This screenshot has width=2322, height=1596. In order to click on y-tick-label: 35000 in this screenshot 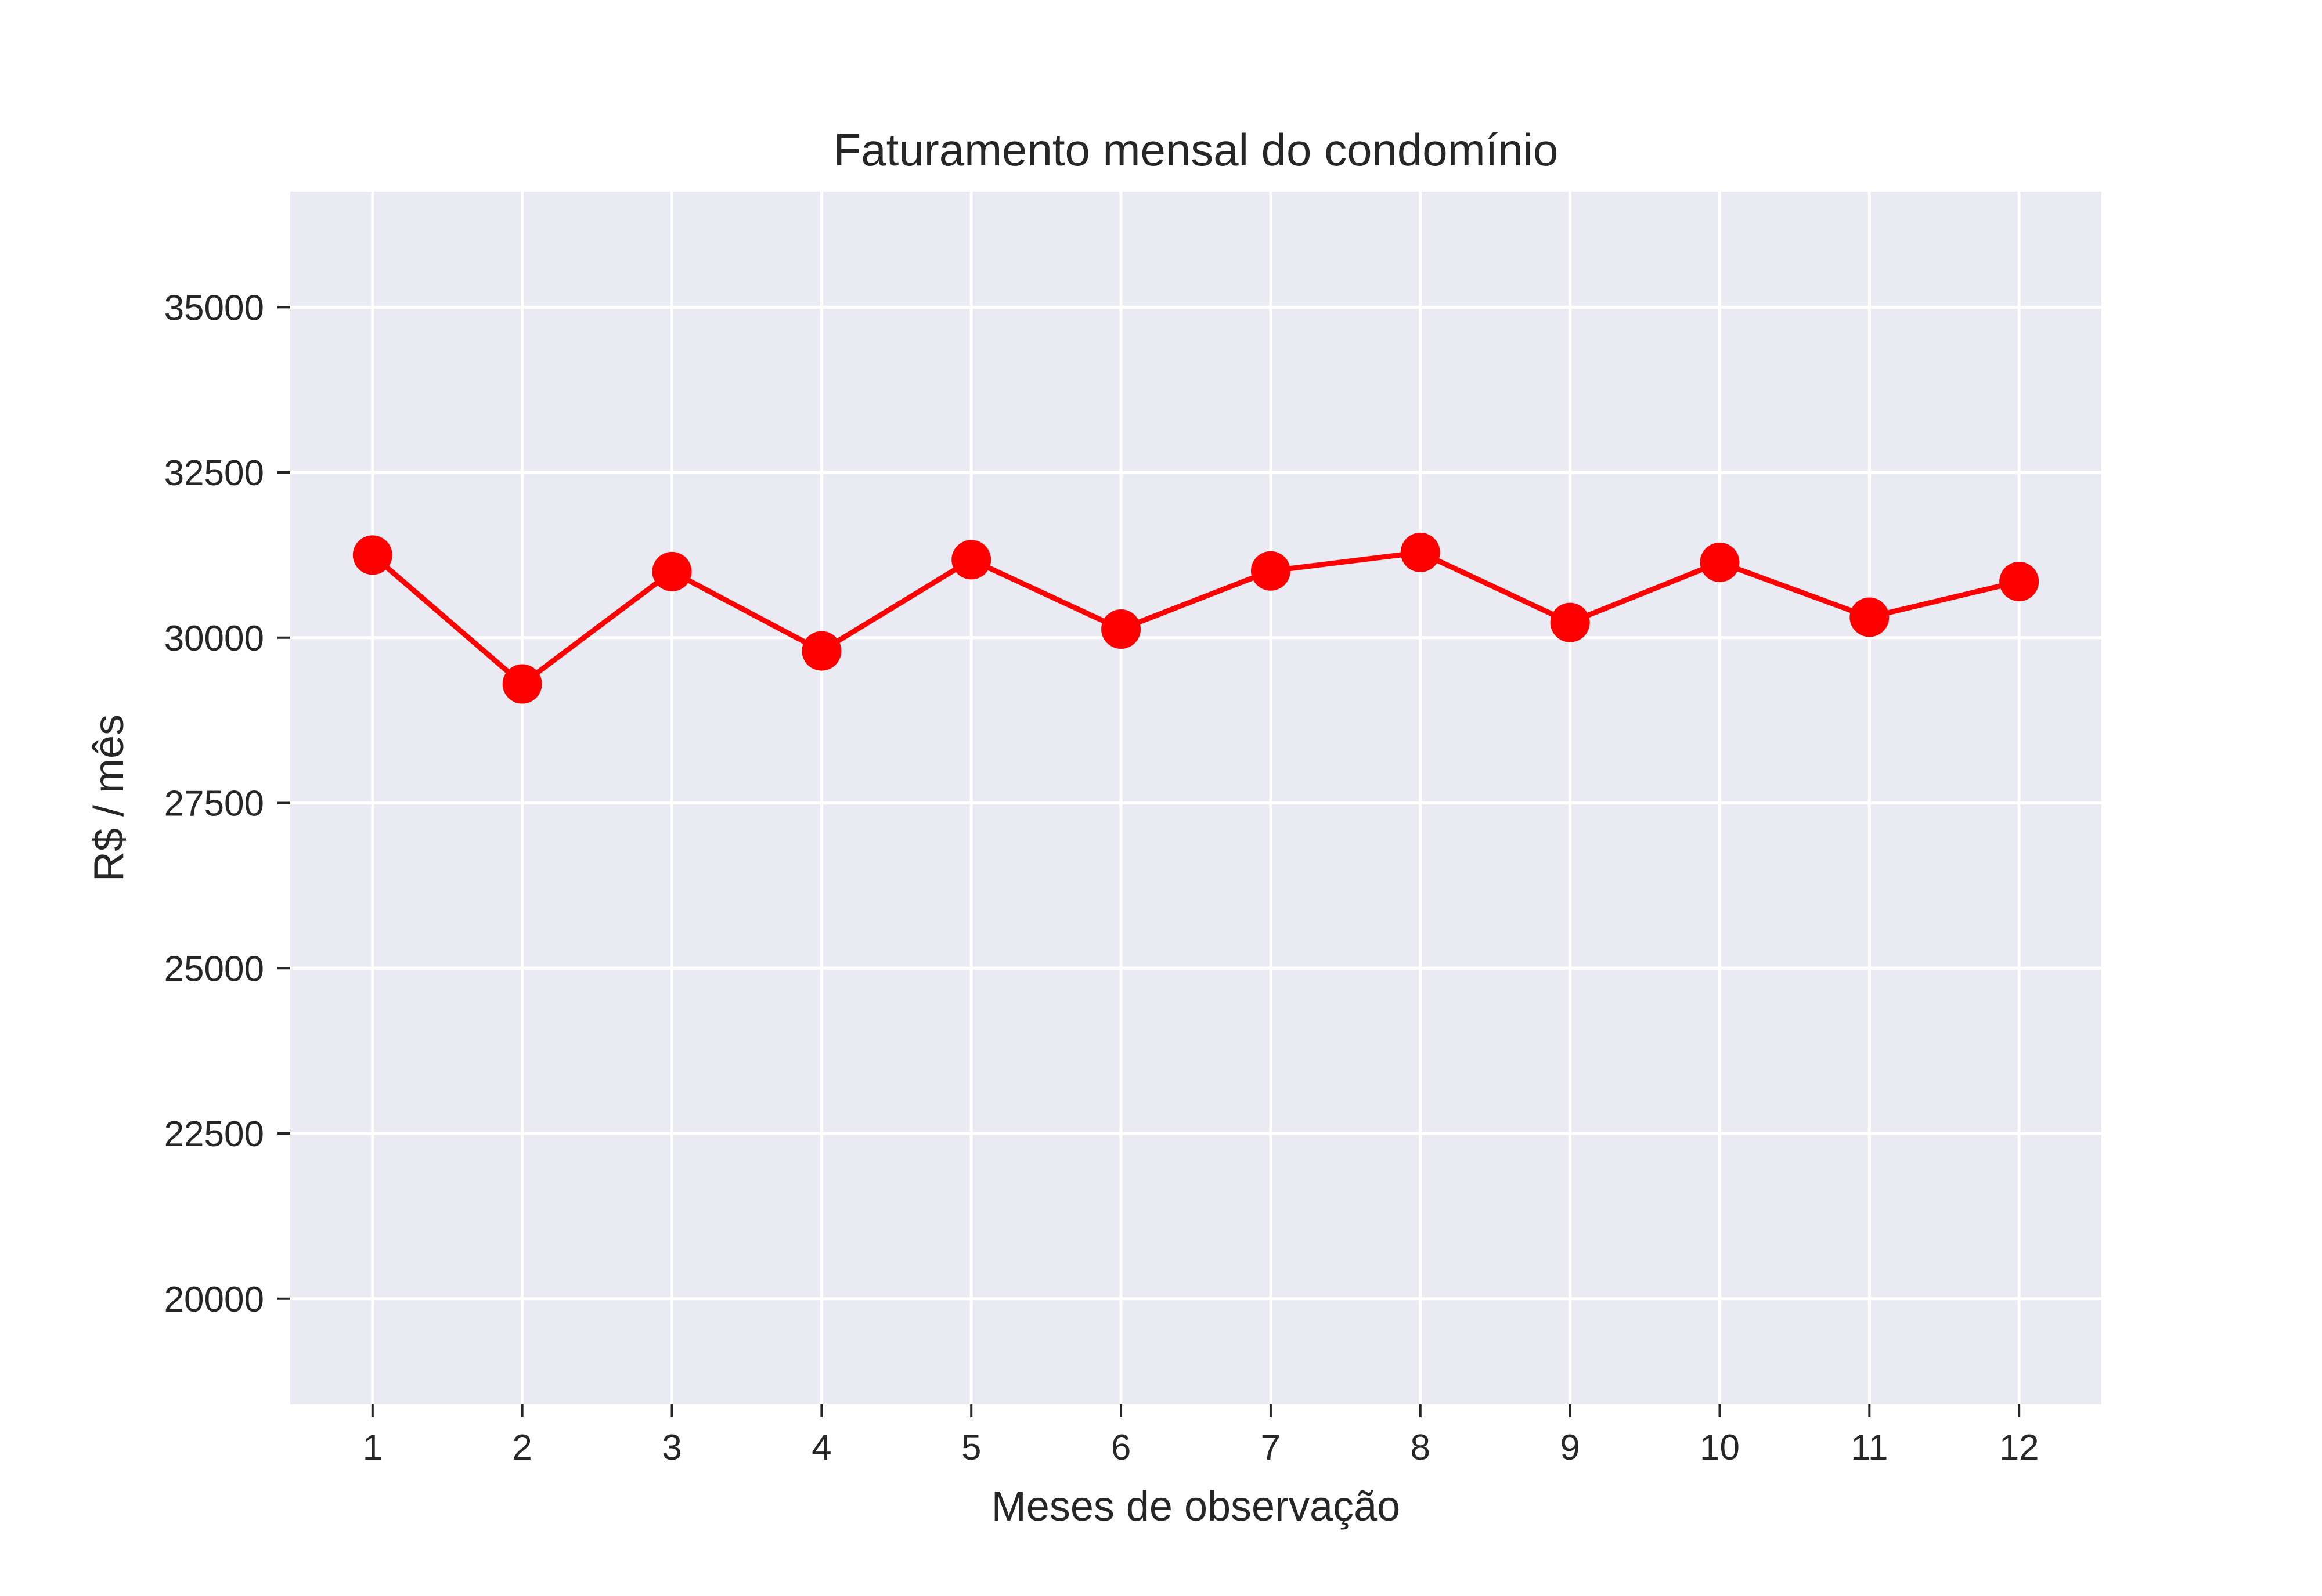, I will do `click(214, 308)`.